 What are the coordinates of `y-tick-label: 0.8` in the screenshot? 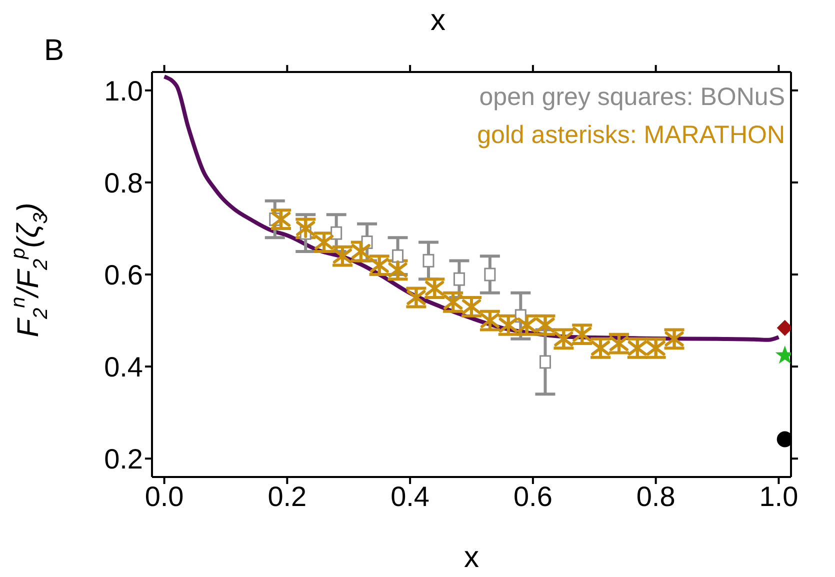 It's located at (123, 182).